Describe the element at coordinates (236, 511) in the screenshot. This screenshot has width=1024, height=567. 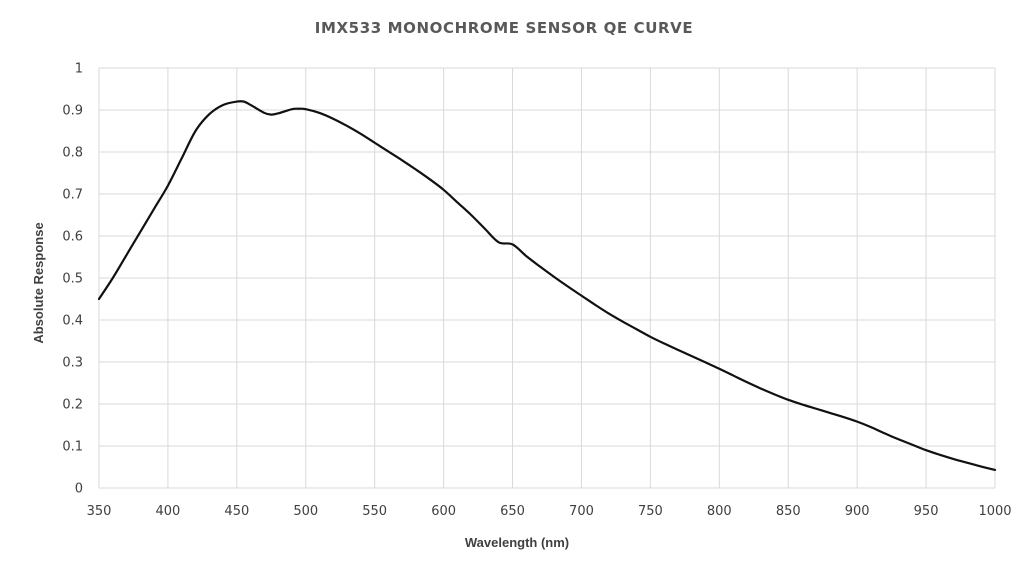
I see `x-tick-label: 450` at that location.